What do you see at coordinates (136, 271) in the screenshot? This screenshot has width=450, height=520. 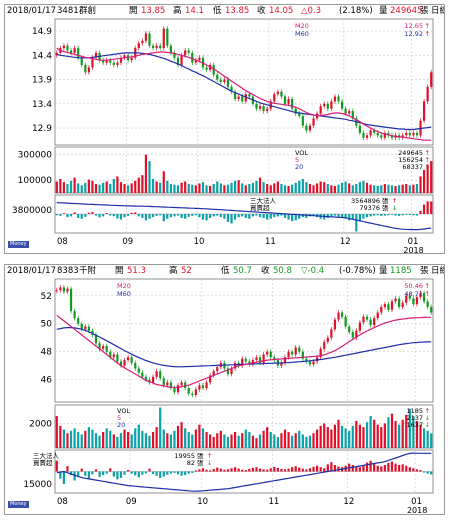 I see `open-value: 51.3` at bounding box center [136, 271].